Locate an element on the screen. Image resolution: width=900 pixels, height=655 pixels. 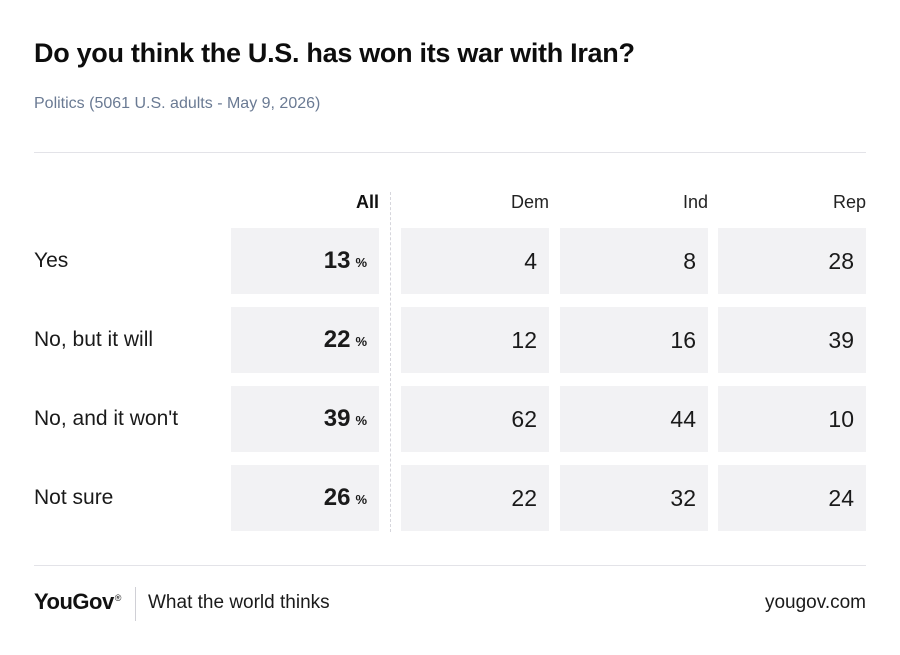
value-number: 28 is located at coordinates (841, 260).